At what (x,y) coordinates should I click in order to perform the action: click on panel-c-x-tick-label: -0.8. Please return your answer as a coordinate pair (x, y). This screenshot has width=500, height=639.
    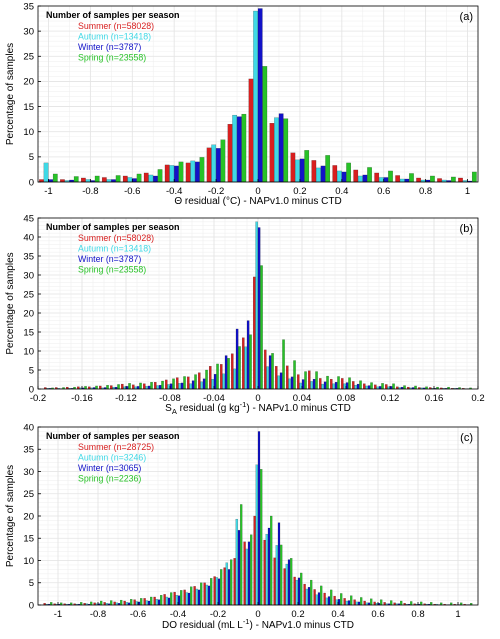
    Looking at the image, I should click on (98, 614).